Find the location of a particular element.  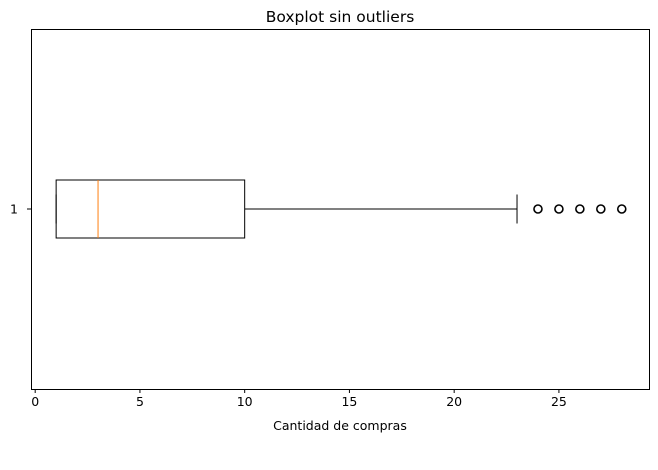

x-tick-label: 15 is located at coordinates (349, 401).